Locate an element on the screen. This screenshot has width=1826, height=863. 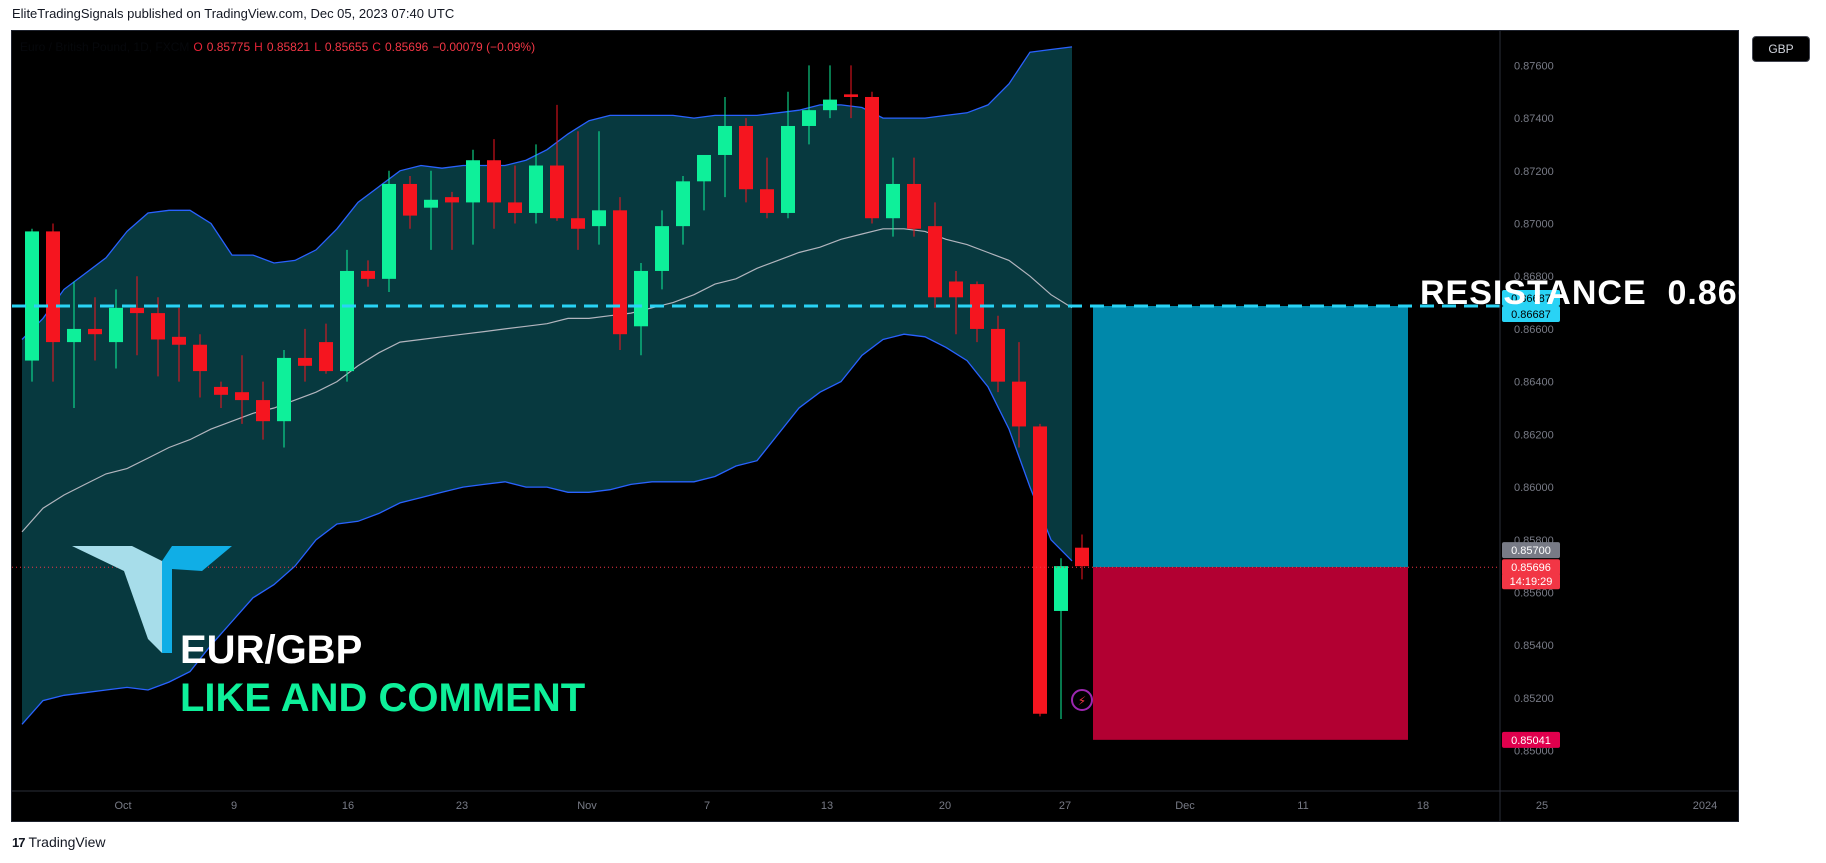
price-tick-label: 0.86600 is located at coordinates (1534, 330).